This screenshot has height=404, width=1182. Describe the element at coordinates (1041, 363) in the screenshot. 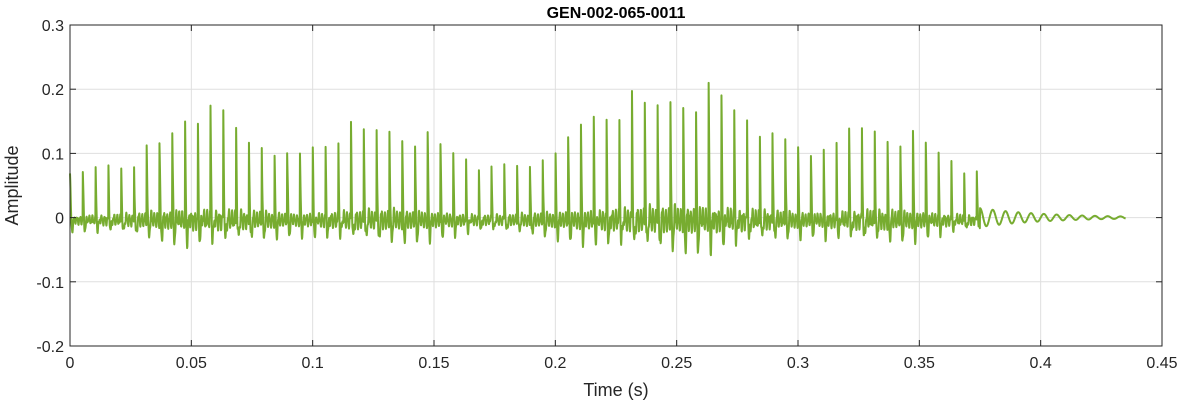

I see `x-tick-label: 0.4` at that location.